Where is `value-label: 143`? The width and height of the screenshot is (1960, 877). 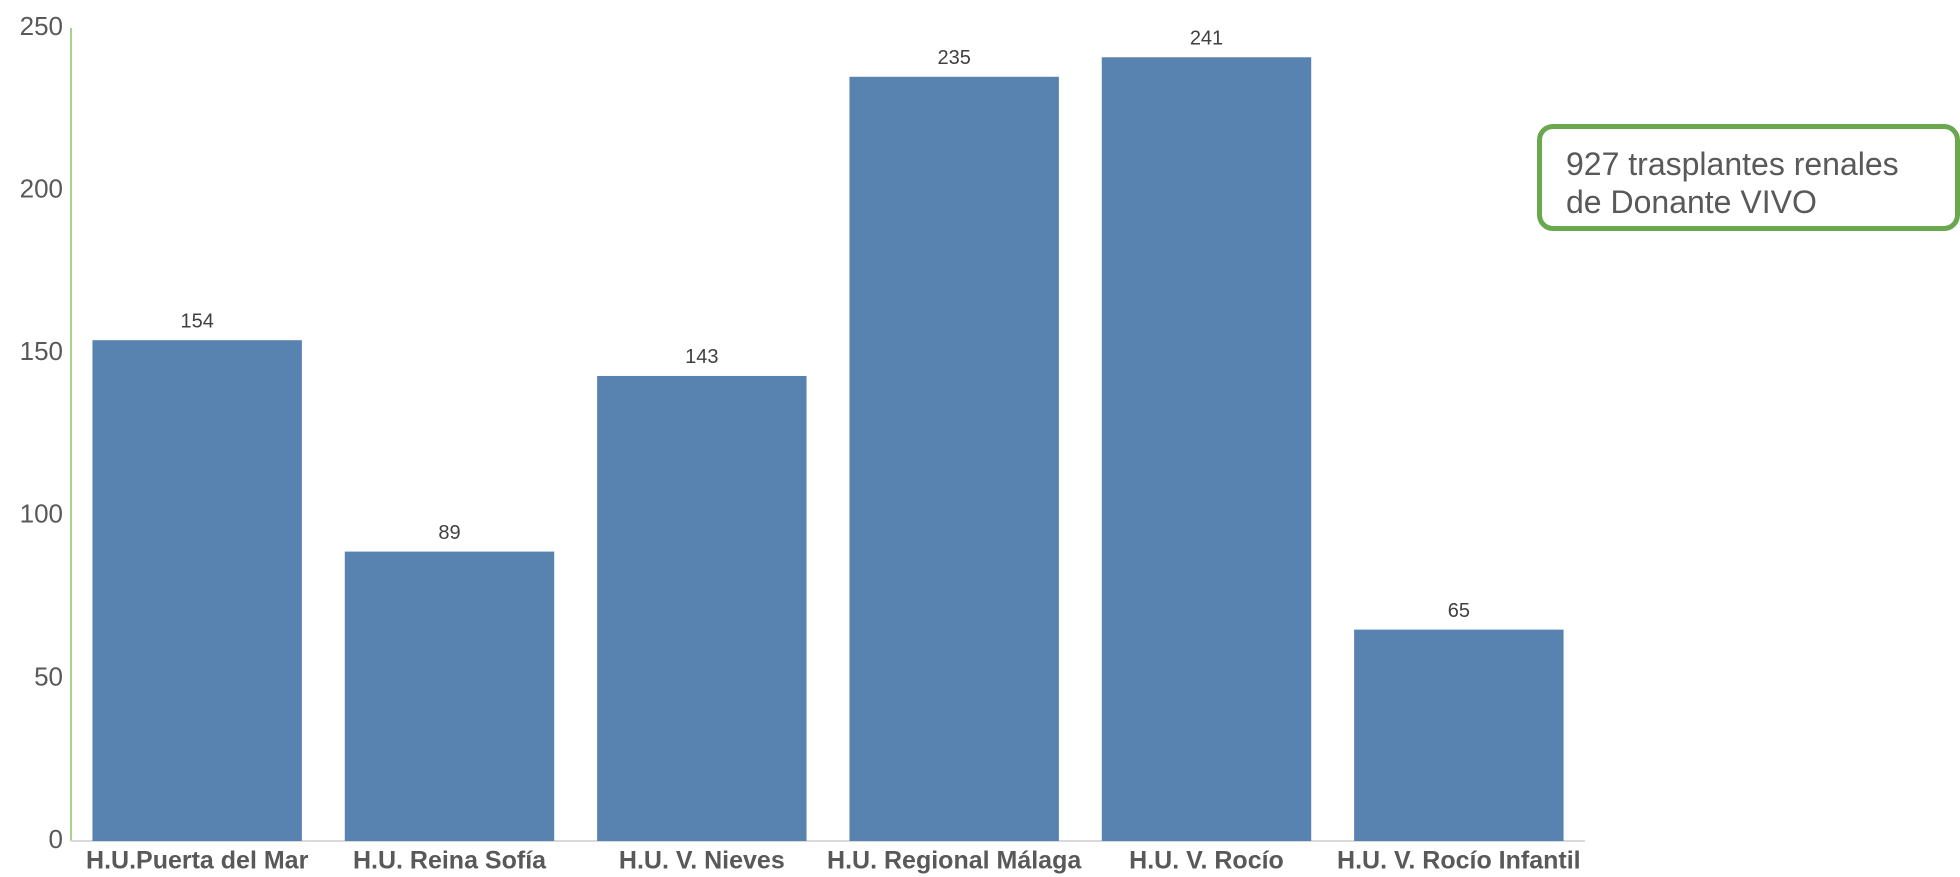 value-label: 143 is located at coordinates (701, 357).